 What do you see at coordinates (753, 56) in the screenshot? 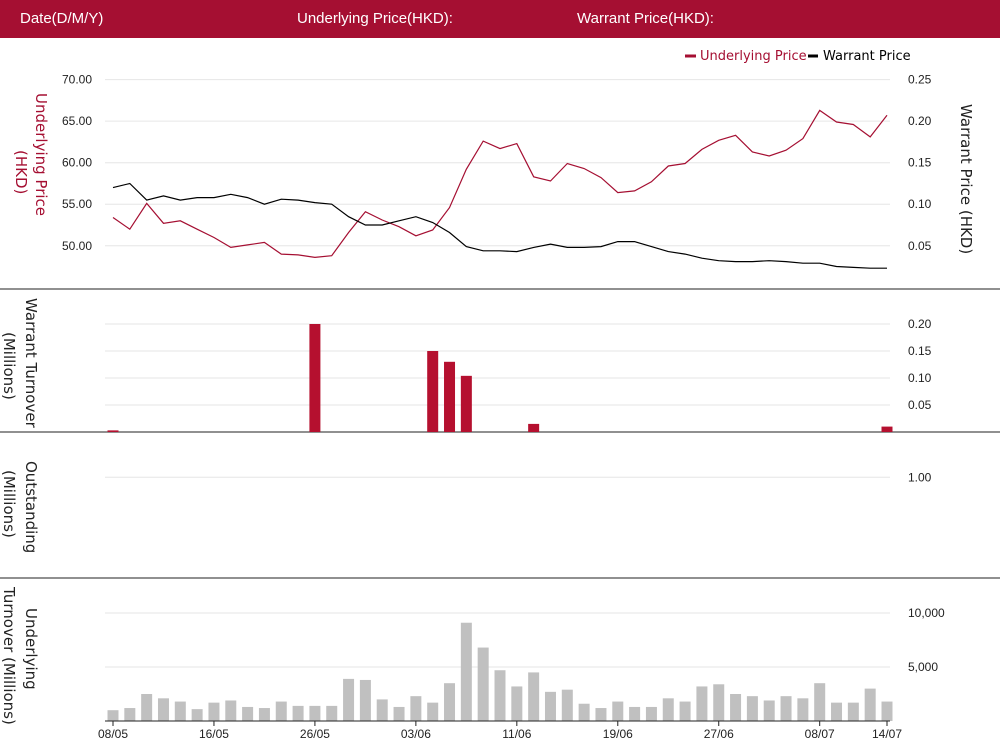
I see `legend-underlying-label: Underlying Price` at bounding box center [753, 56].